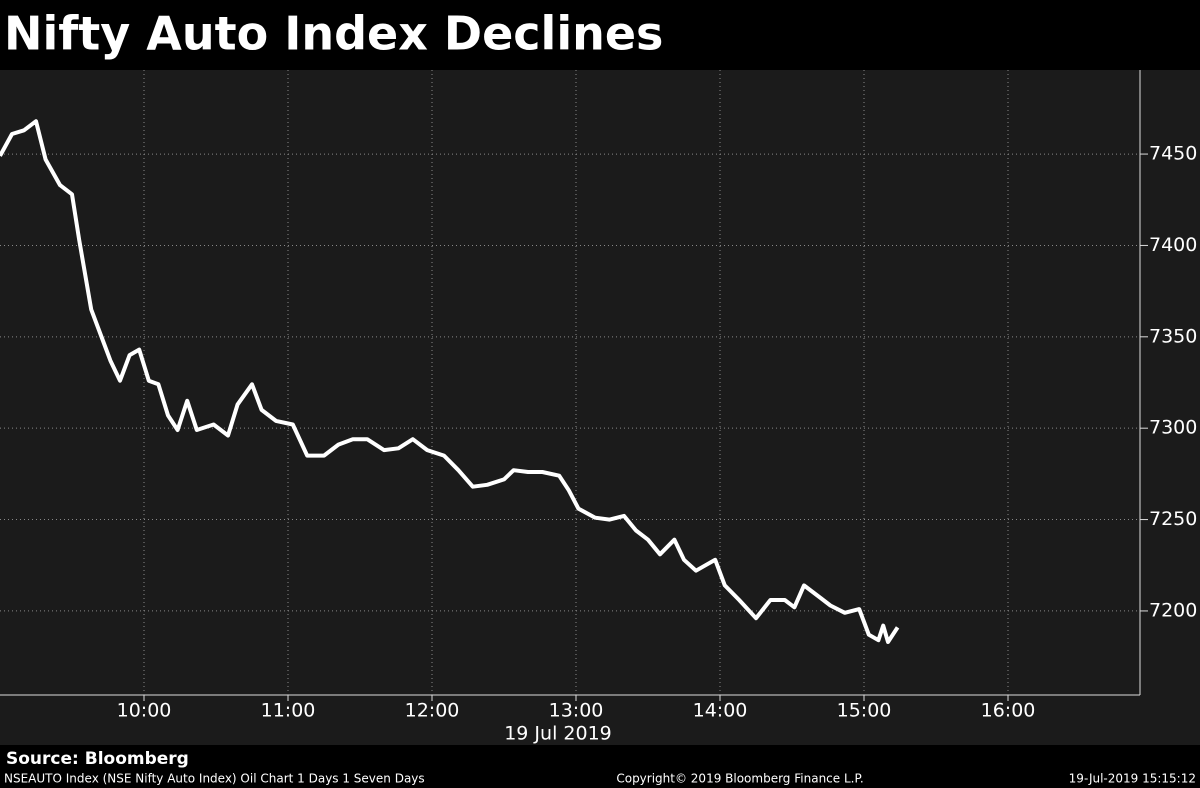  Describe the element at coordinates (144, 711) in the screenshot. I see `x-tick-label: 10:00` at that location.